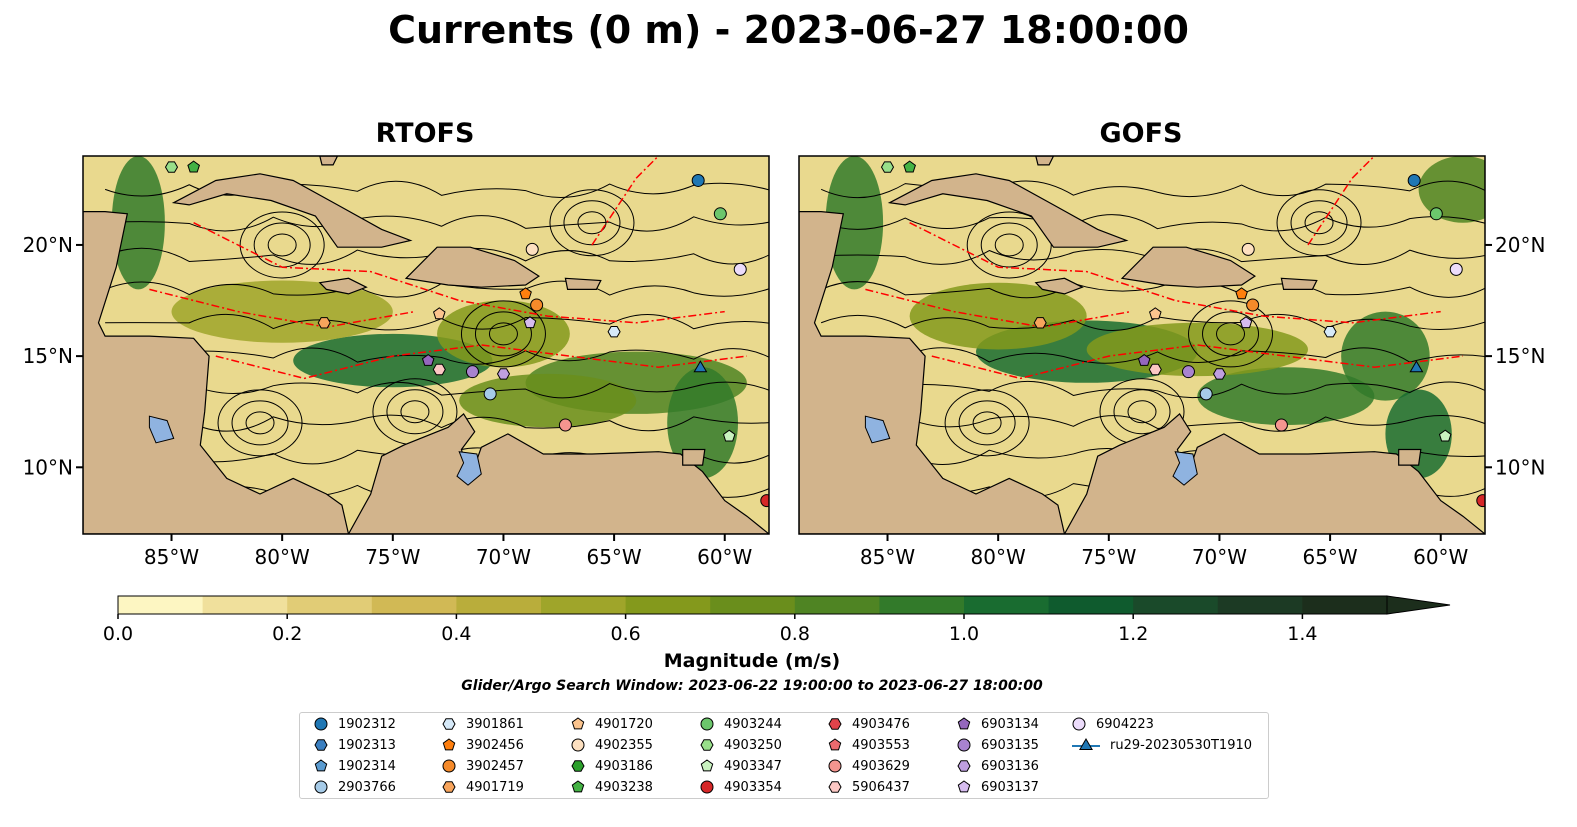 The height and width of the screenshot is (827, 1577). I want to click on legend-item: 6903135, so click(998, 745).